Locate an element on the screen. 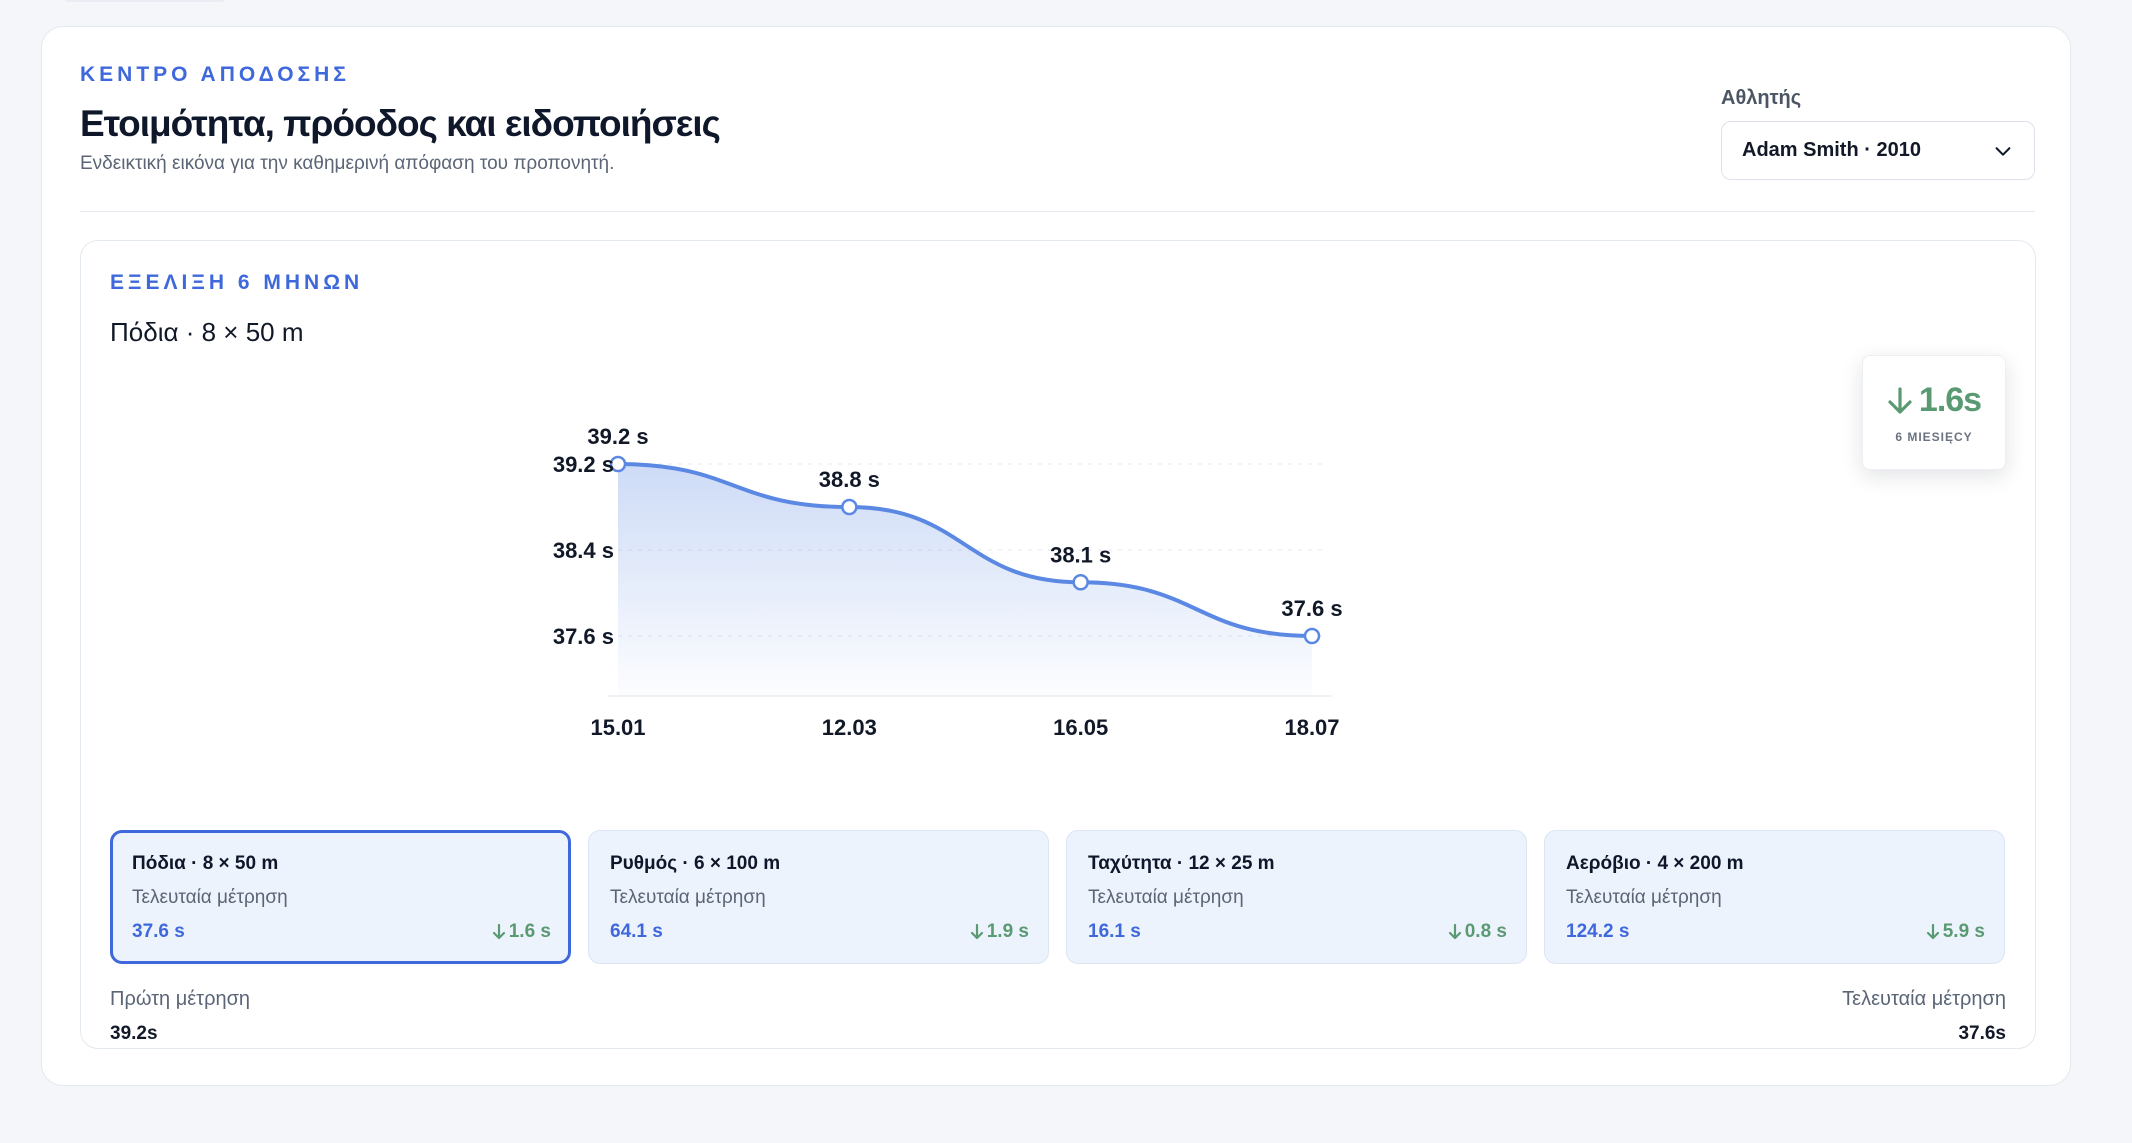 The height and width of the screenshot is (1143, 2132). metric-value: 16.1 s is located at coordinates (1114, 931).